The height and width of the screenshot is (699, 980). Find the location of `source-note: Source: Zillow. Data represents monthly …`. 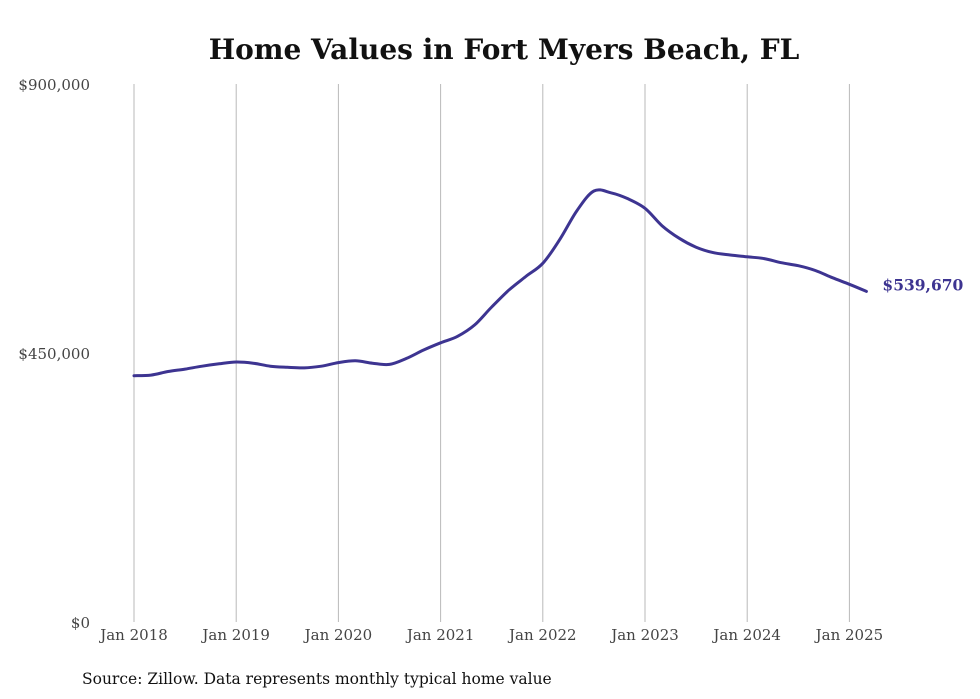

source-note: Source: Zillow. Data represents monthly … is located at coordinates (317, 679).